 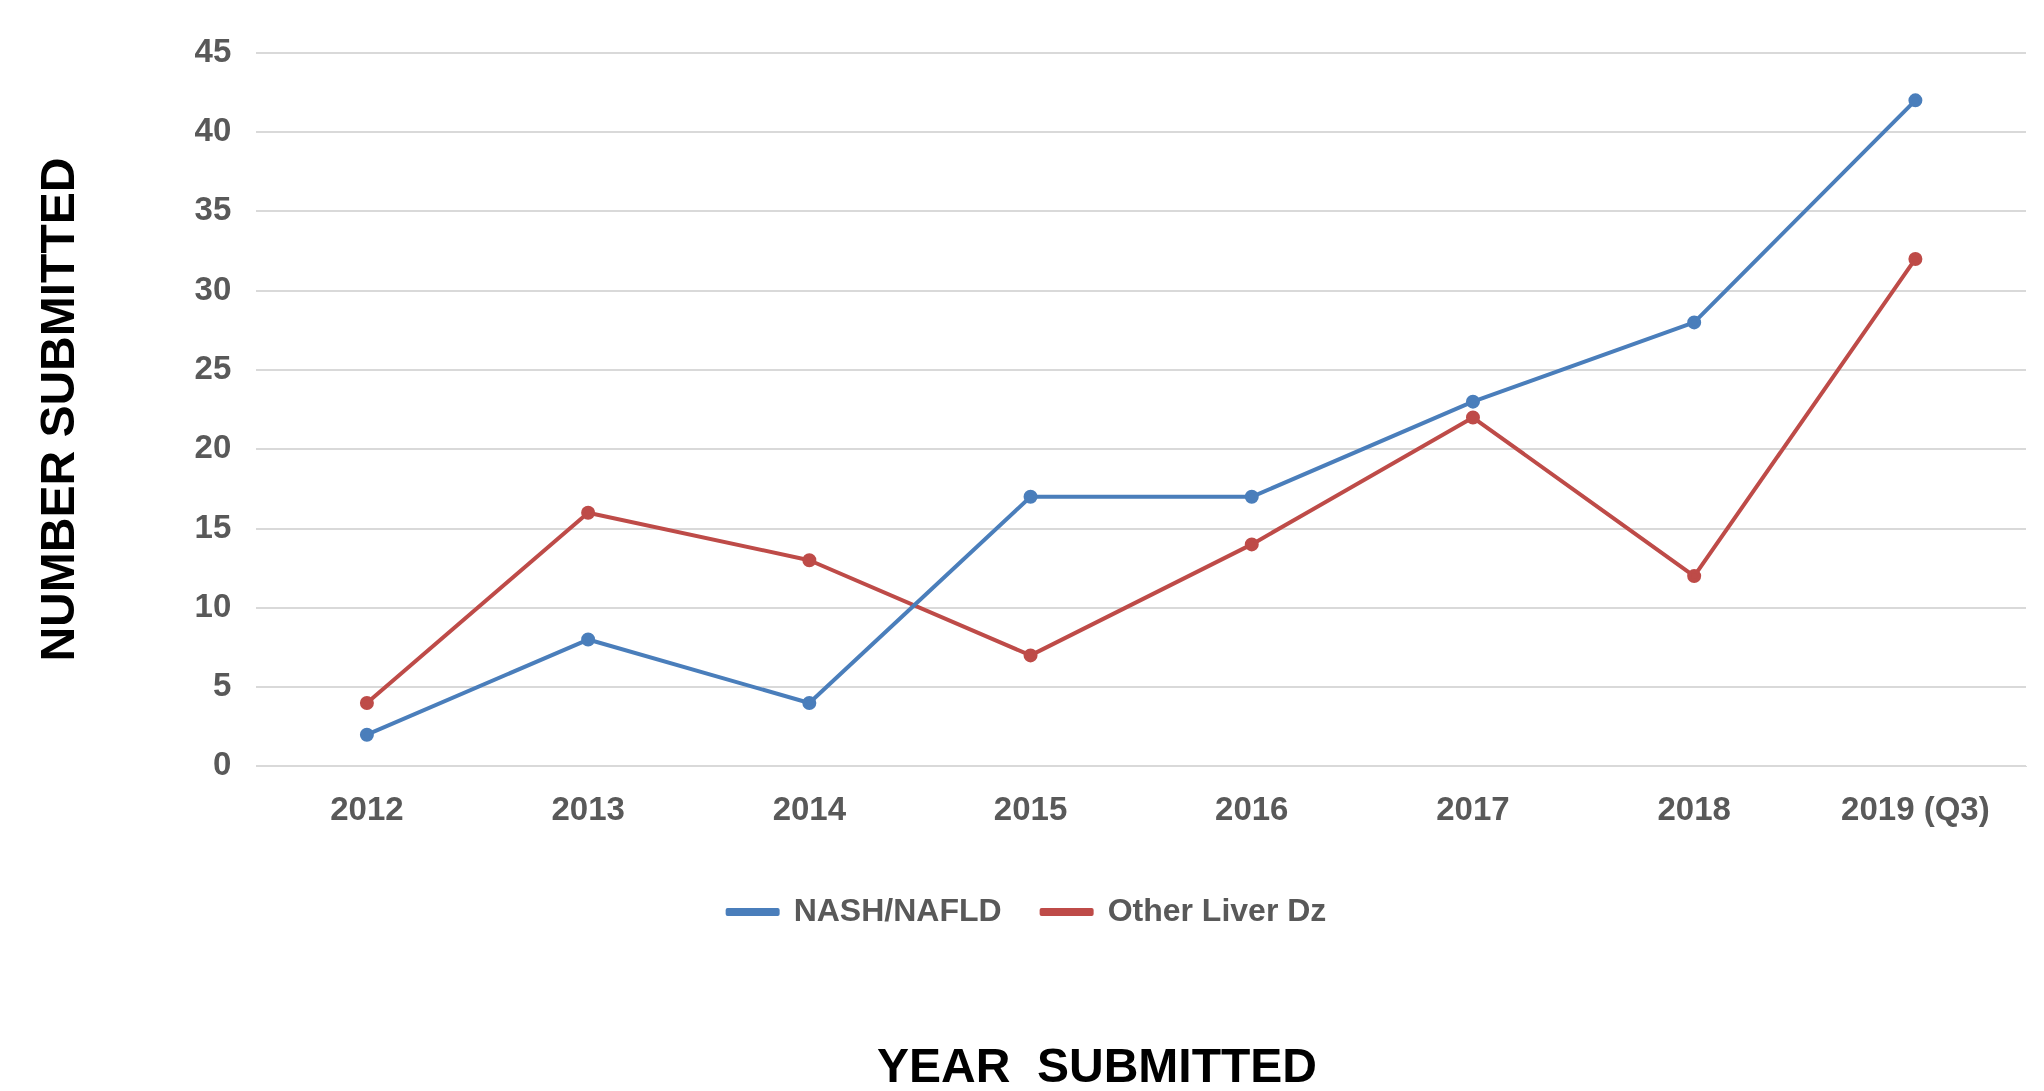 I want to click on x-tick-label: 2017, so click(x=1473, y=809).